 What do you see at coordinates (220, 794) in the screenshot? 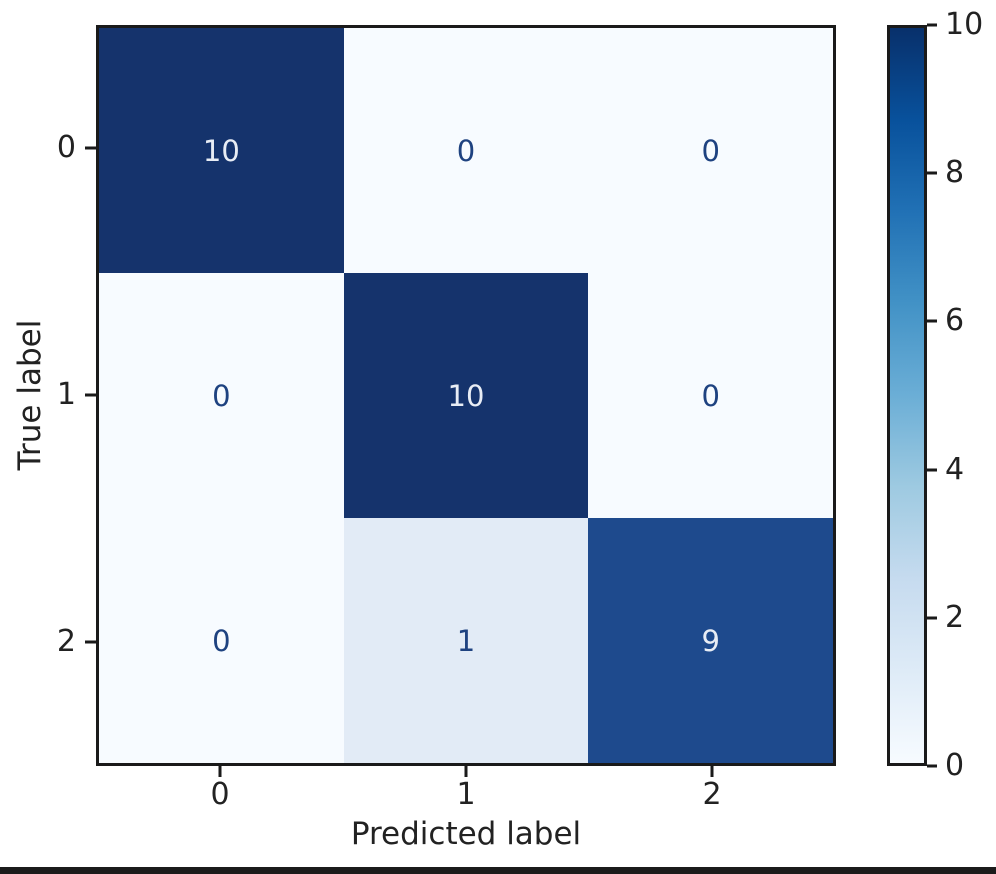
I see `x-tick-label-0: 0` at bounding box center [220, 794].